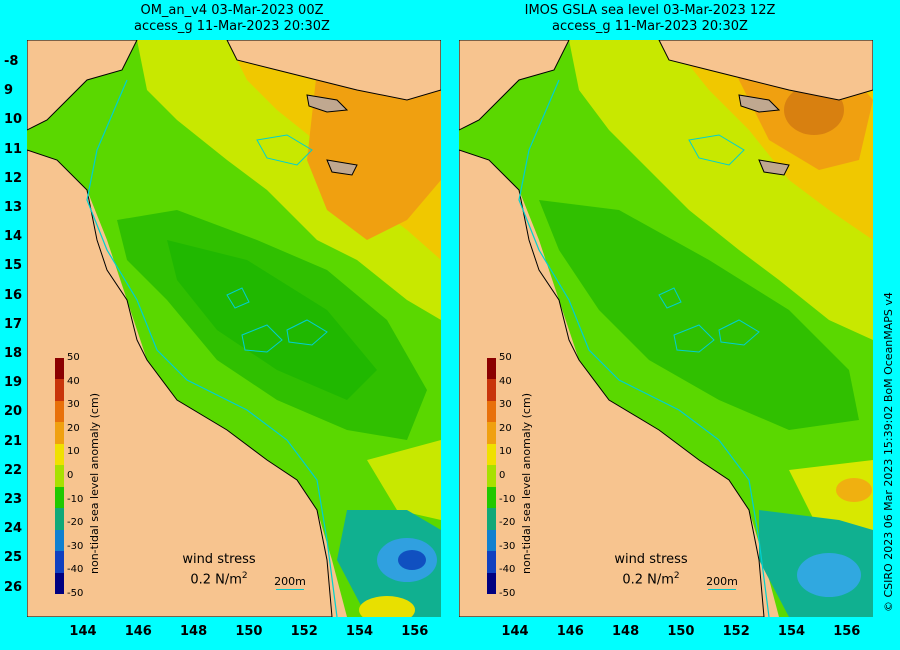 The width and height of the screenshot is (900, 650). What do you see at coordinates (699, 315) in the screenshot?
I see `dark-green-band` at bounding box center [699, 315].